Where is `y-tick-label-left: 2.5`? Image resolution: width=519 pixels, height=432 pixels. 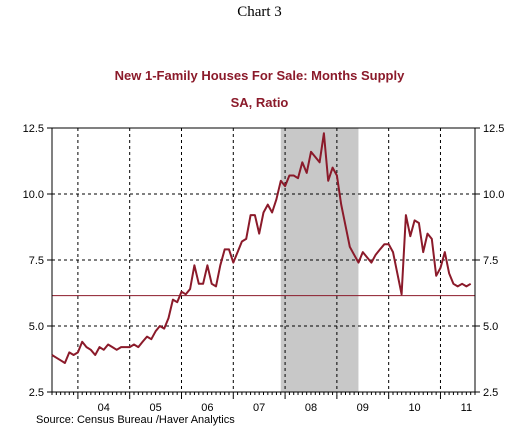 y-tick-label-left: 2.5 is located at coordinates (36, 393).